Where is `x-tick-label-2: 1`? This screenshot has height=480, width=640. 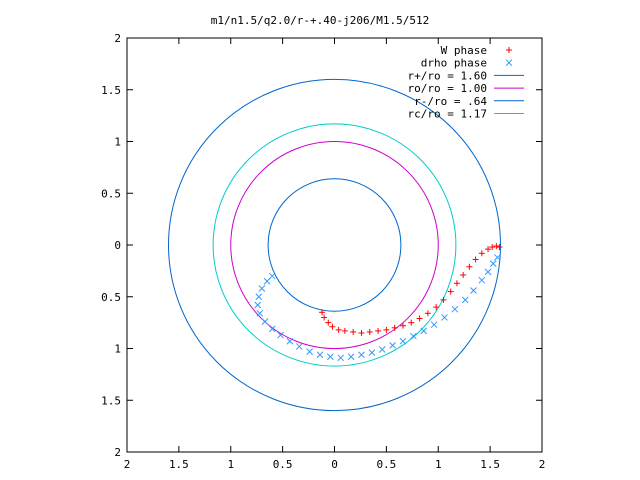
x-tick-label-2: 1 is located at coordinates (230, 464).